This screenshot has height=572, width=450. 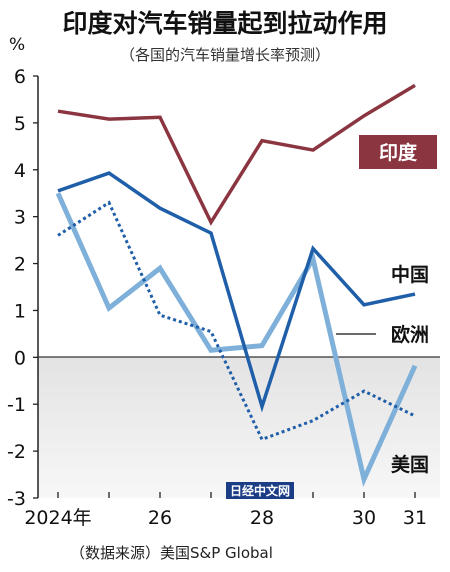 What do you see at coordinates (17, 45) in the screenshot?
I see `y-axis-unit: %` at bounding box center [17, 45].